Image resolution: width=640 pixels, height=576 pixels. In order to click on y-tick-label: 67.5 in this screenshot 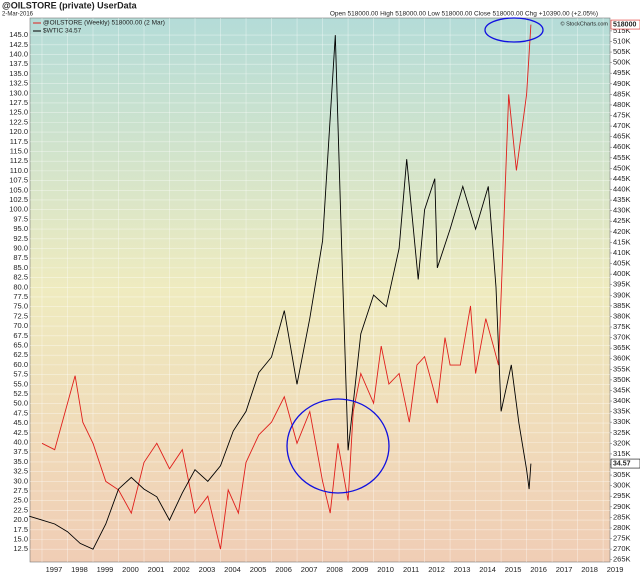, I will do `click(20, 335)`.